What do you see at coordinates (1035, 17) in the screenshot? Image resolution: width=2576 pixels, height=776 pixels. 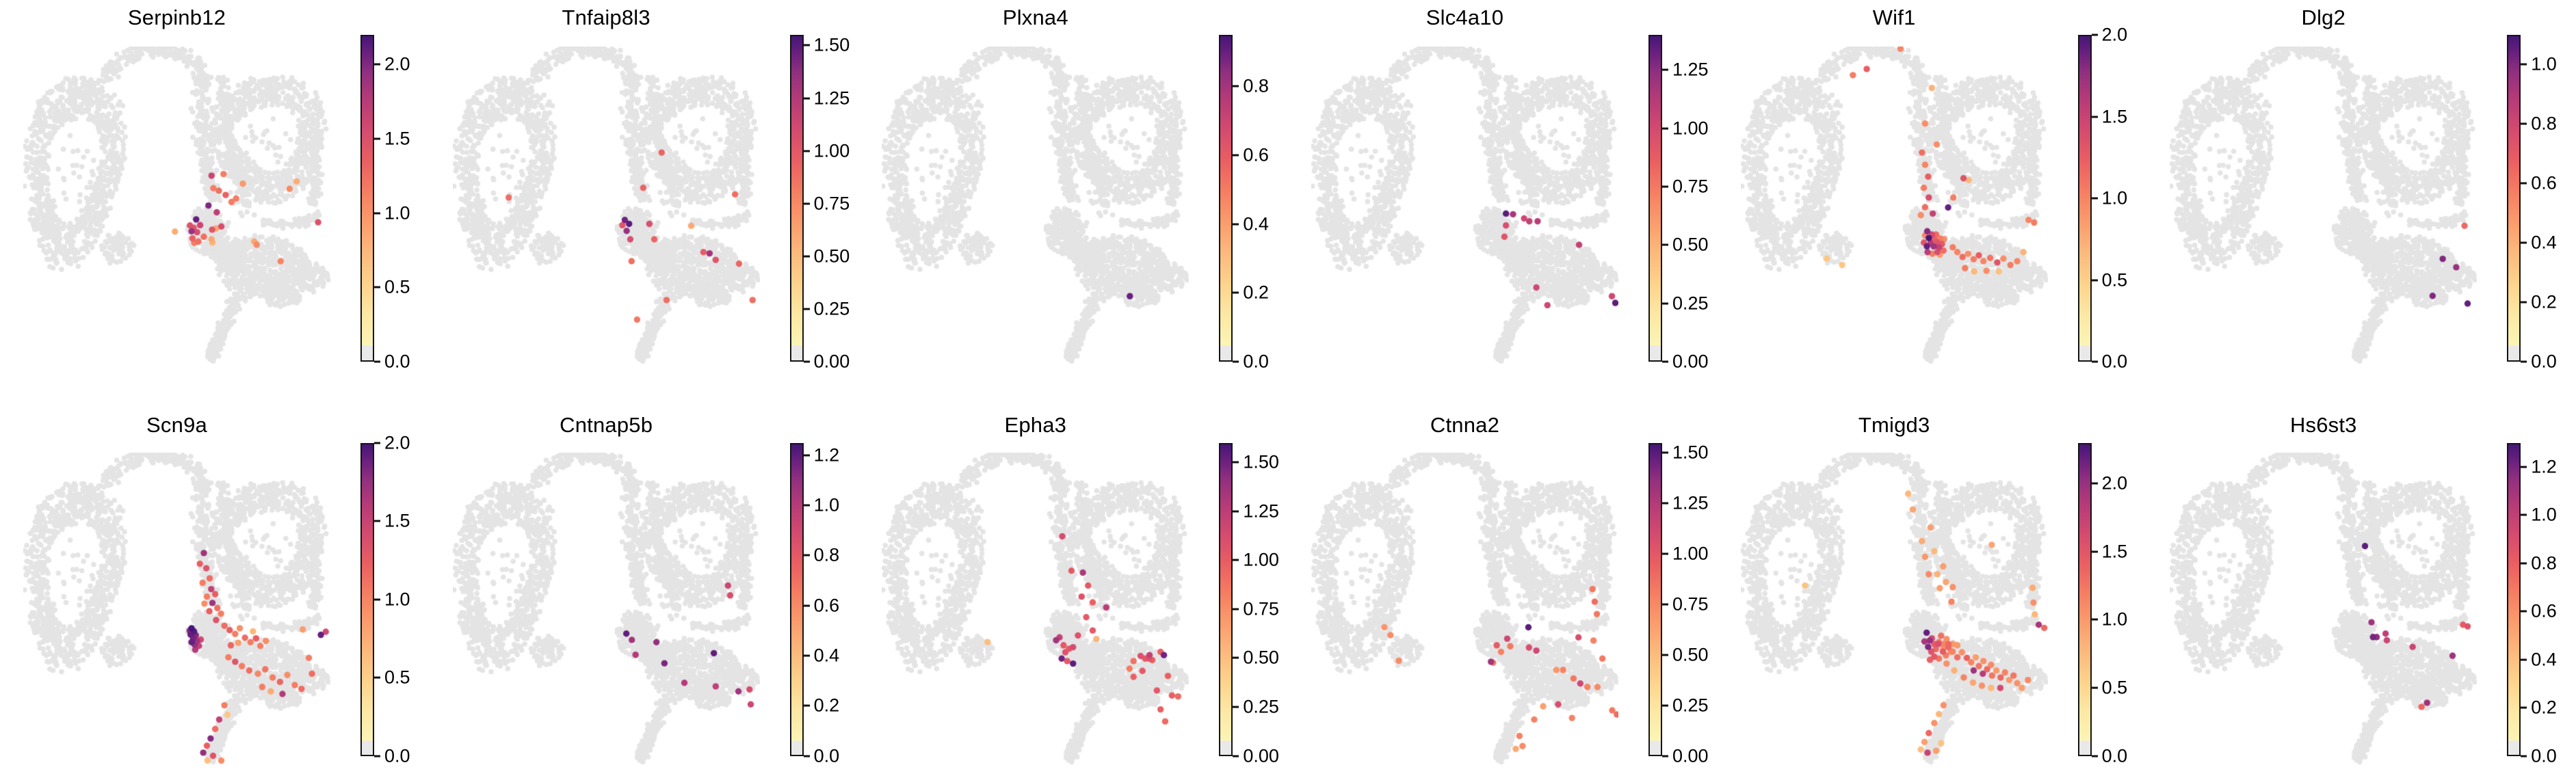 I see `panel-title: Plxna4` at bounding box center [1035, 17].